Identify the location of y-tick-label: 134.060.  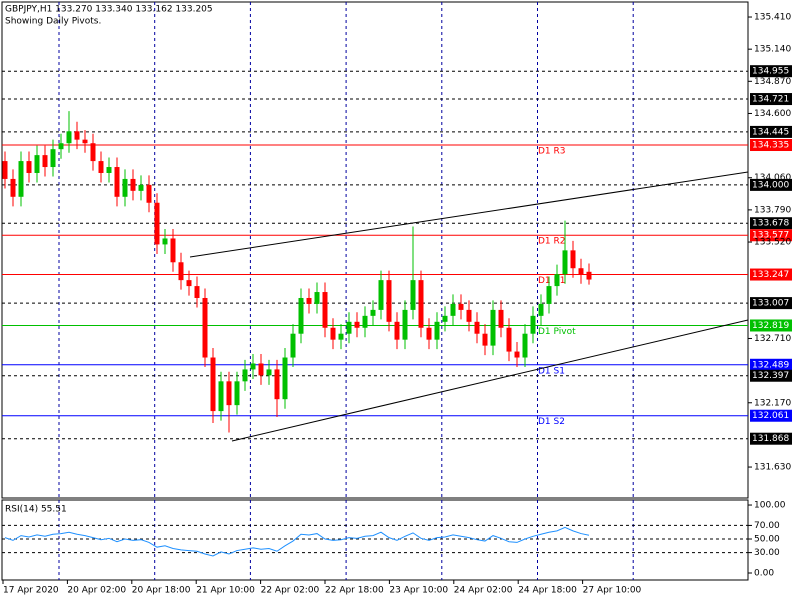
(772, 178).